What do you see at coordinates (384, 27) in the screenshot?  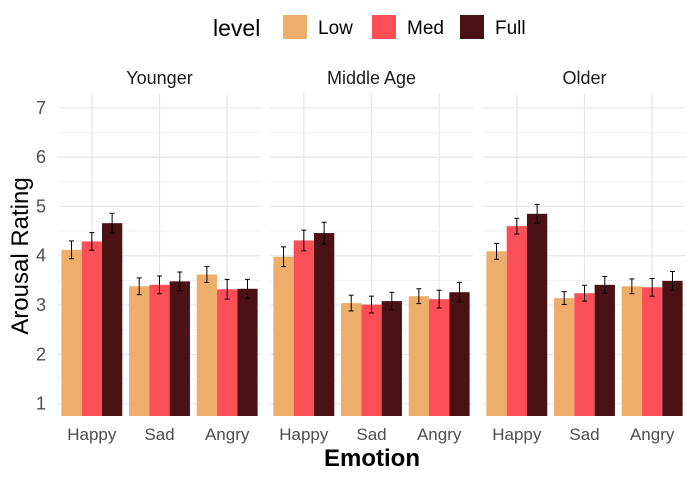 I see `legend-key-med` at bounding box center [384, 27].